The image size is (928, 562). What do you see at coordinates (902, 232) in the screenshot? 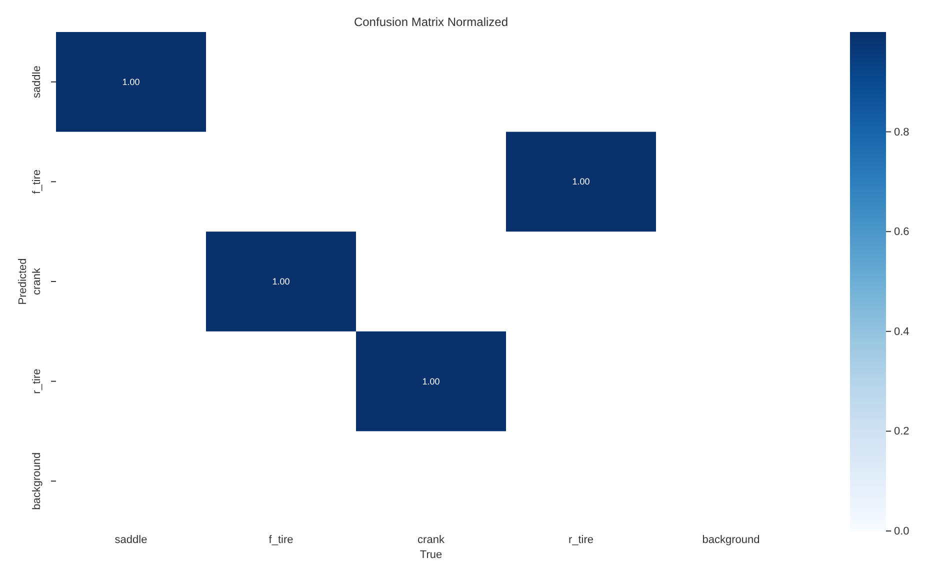
I see `color-bar-label: 0.6` at bounding box center [902, 232].